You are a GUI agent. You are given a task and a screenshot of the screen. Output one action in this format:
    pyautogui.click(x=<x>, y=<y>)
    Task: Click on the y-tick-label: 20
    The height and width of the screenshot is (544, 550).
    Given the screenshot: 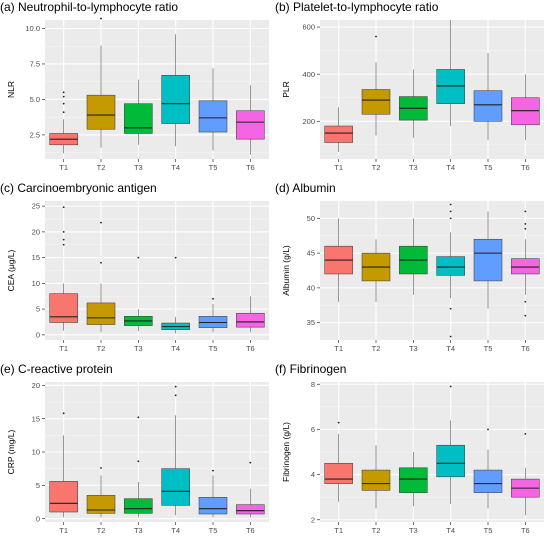 What is the action you would take?
    pyautogui.click(x=36, y=385)
    